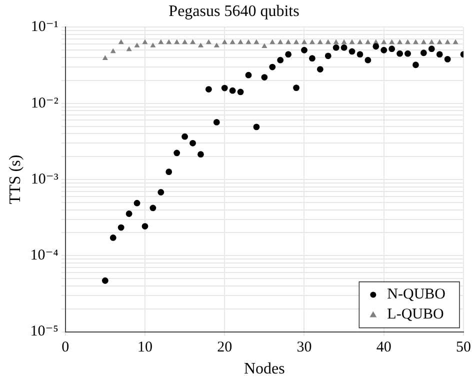  What do you see at coordinates (66, 348) in the screenshot?
I see `x-tick-label: 0` at bounding box center [66, 348].